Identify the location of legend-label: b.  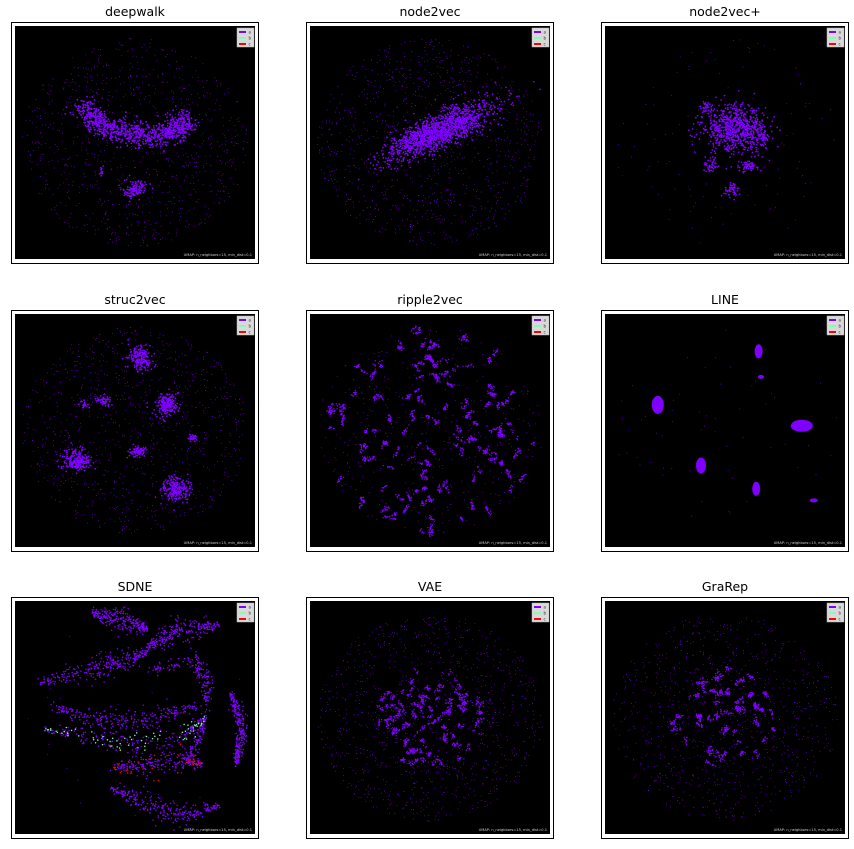
(250, 38).